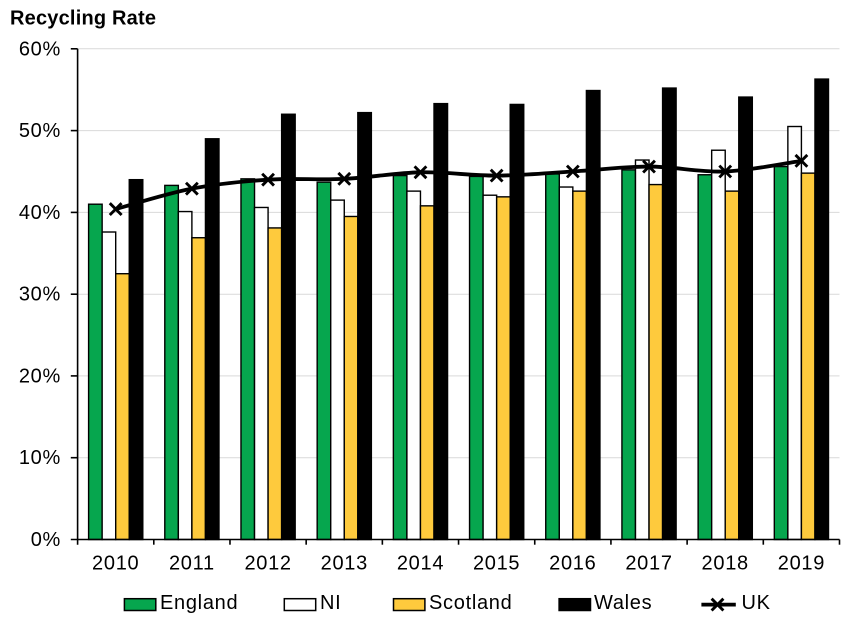  I want to click on svg-text: 2017, so click(648, 564).